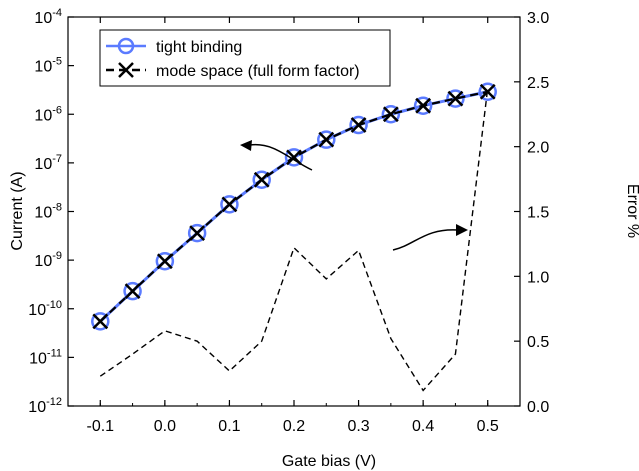 The height and width of the screenshot is (471, 639). I want to click on x-tick-label: 0.5, so click(488, 426).